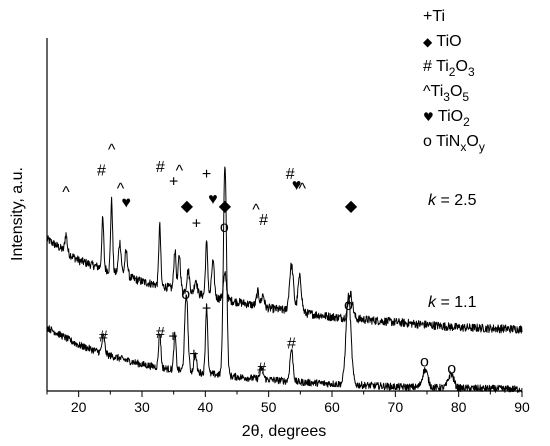 This screenshot has width=550, height=446. I want to click on x-ticks: 20 30 40 50 60 70 80 90, so click(288, 403).